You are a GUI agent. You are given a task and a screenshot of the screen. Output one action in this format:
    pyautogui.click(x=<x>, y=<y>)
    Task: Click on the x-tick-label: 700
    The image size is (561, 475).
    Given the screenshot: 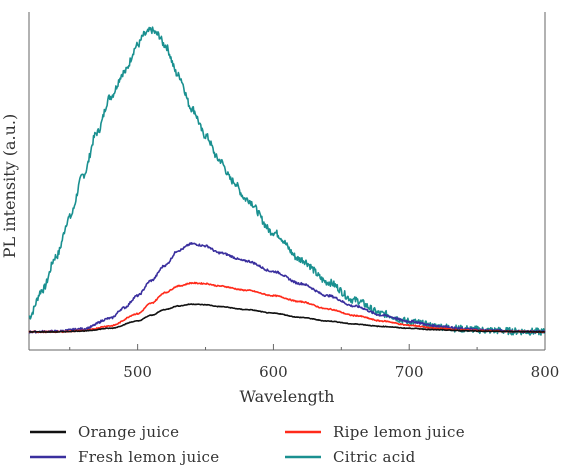 What is the action you would take?
    pyautogui.click(x=409, y=372)
    